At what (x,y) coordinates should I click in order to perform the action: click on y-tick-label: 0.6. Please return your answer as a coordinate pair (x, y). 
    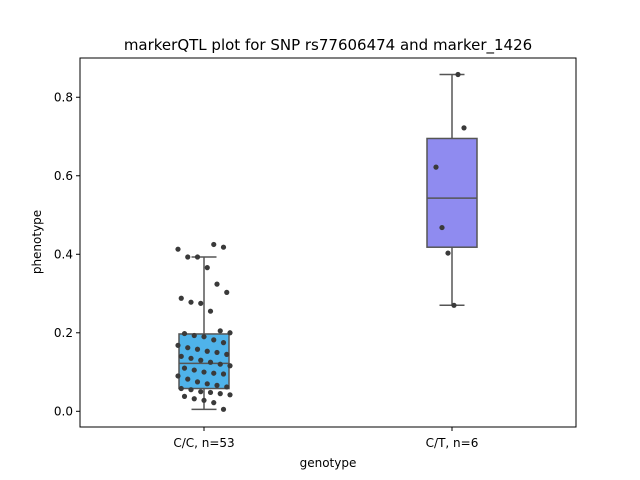
    Looking at the image, I should click on (63, 176).